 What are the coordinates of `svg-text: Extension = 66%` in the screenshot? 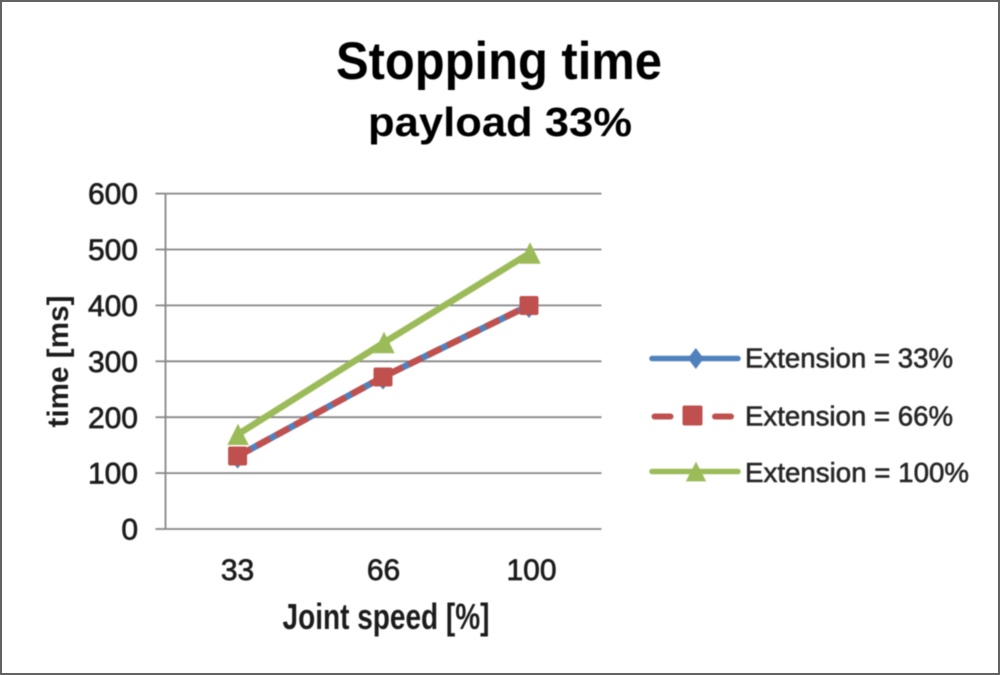 It's located at (849, 416).